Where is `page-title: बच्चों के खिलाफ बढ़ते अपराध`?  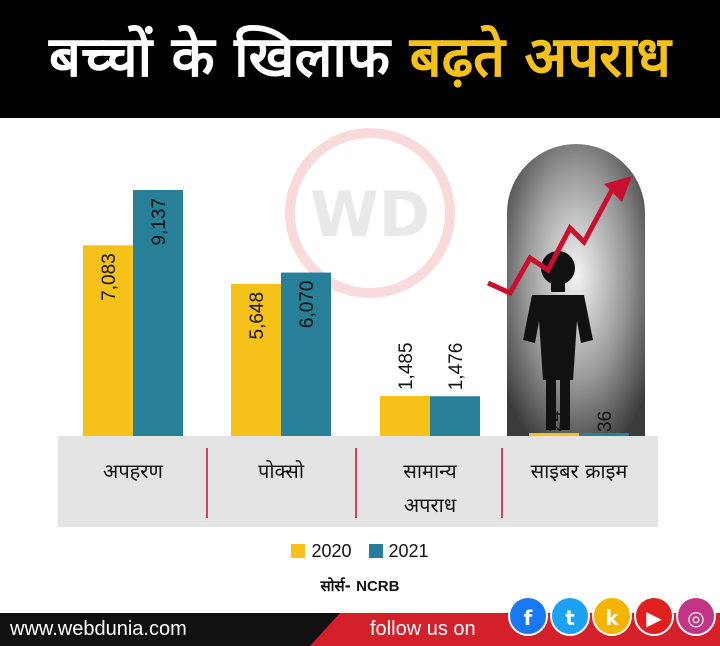
page-title: बच्चों के खिलाफ बढ़ते अपराध is located at coordinates (360, 58).